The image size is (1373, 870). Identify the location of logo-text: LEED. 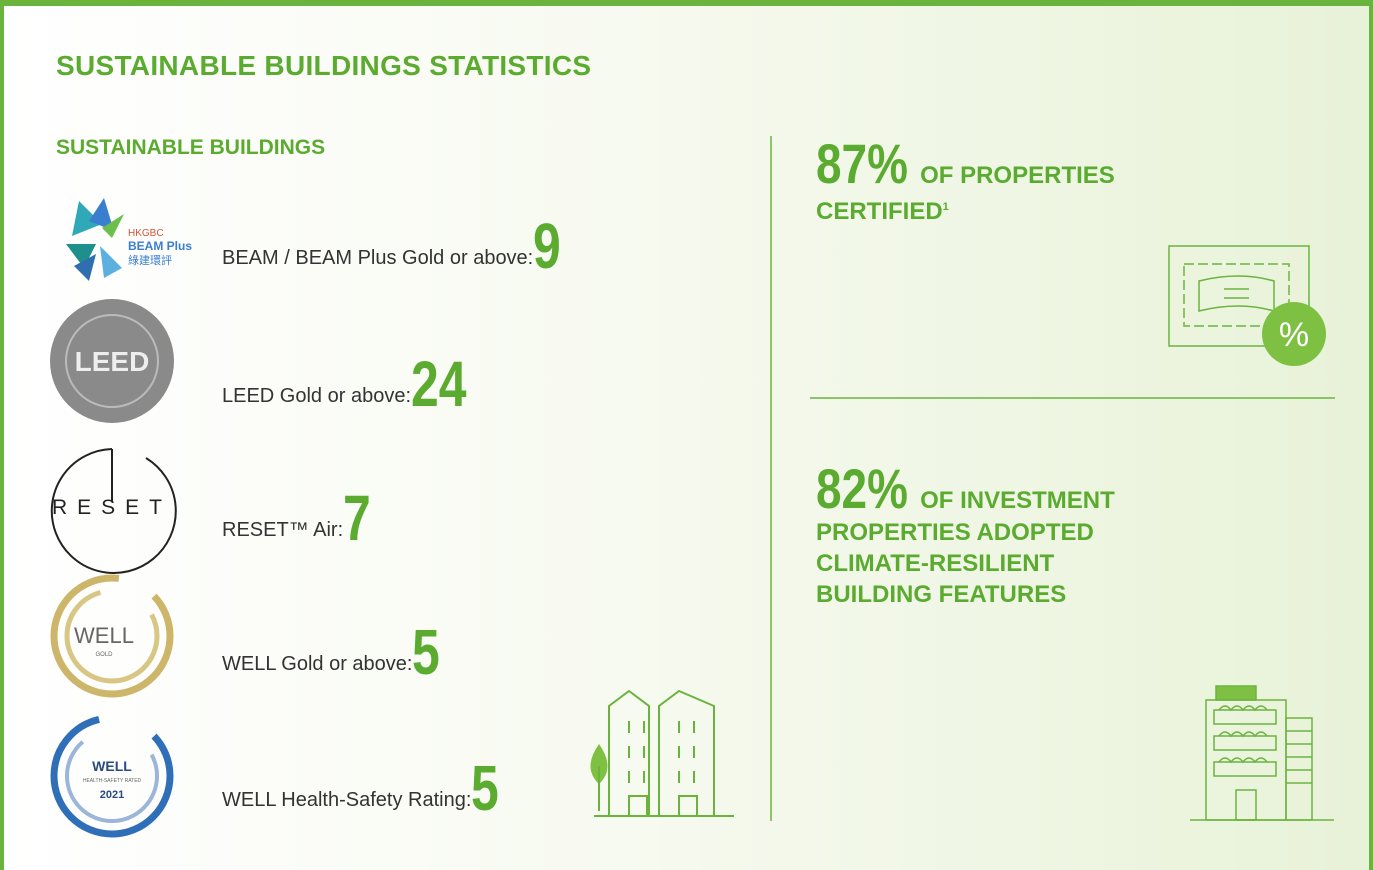
(112, 361).